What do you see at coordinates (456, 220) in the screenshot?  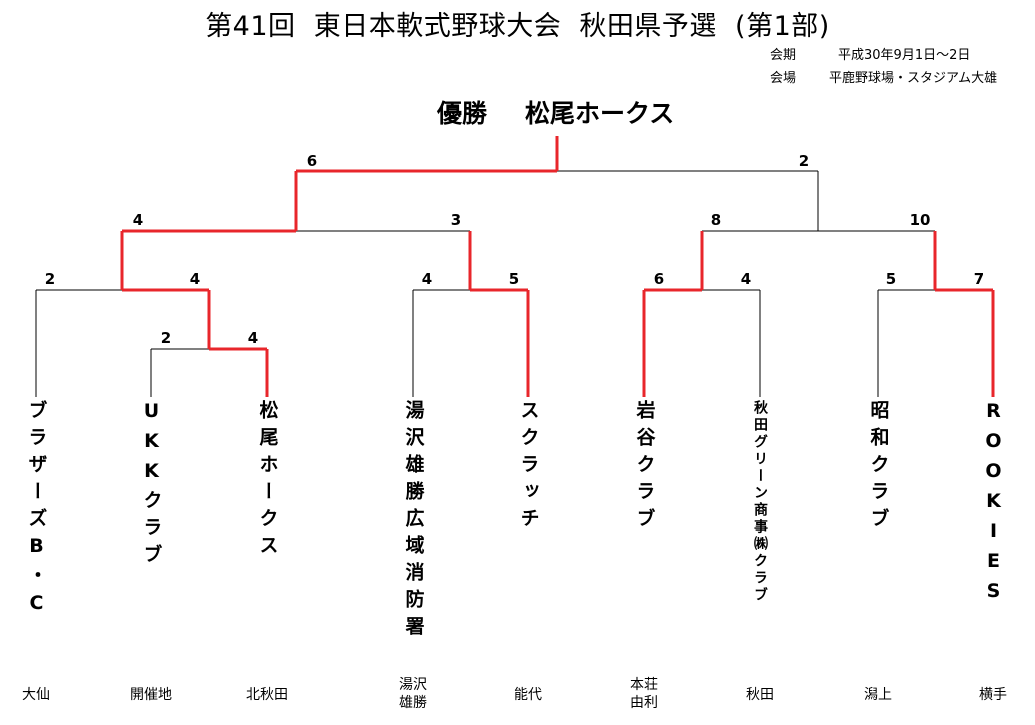 I see `score-semi-left-b: 3` at bounding box center [456, 220].